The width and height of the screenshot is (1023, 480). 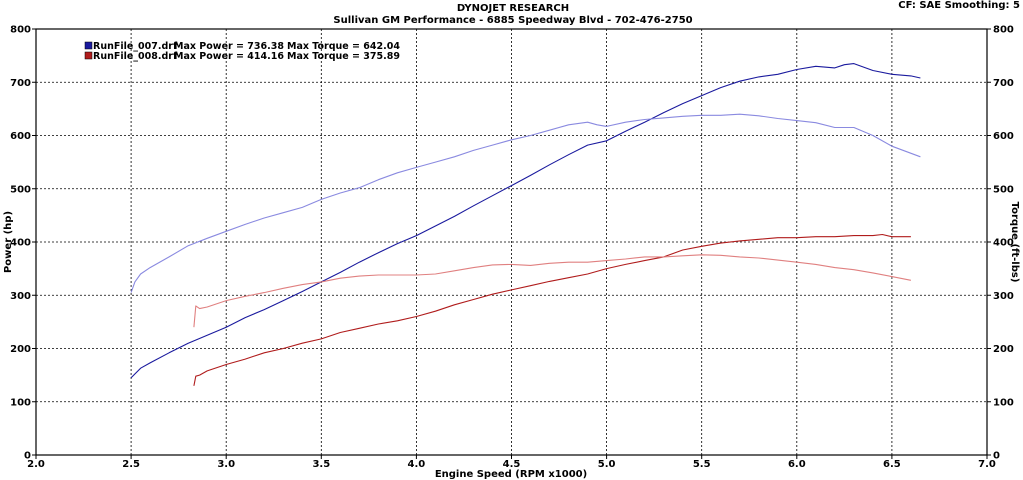 What do you see at coordinates (959, 5) in the screenshot?
I see `chart-settings: CF: SAE Smoothing: 5` at bounding box center [959, 5].